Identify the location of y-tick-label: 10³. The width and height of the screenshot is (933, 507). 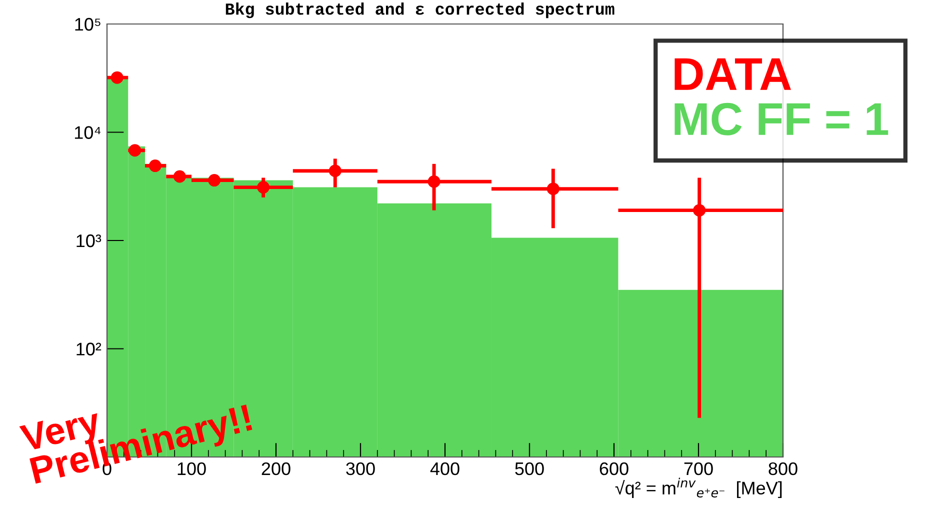
(89, 241).